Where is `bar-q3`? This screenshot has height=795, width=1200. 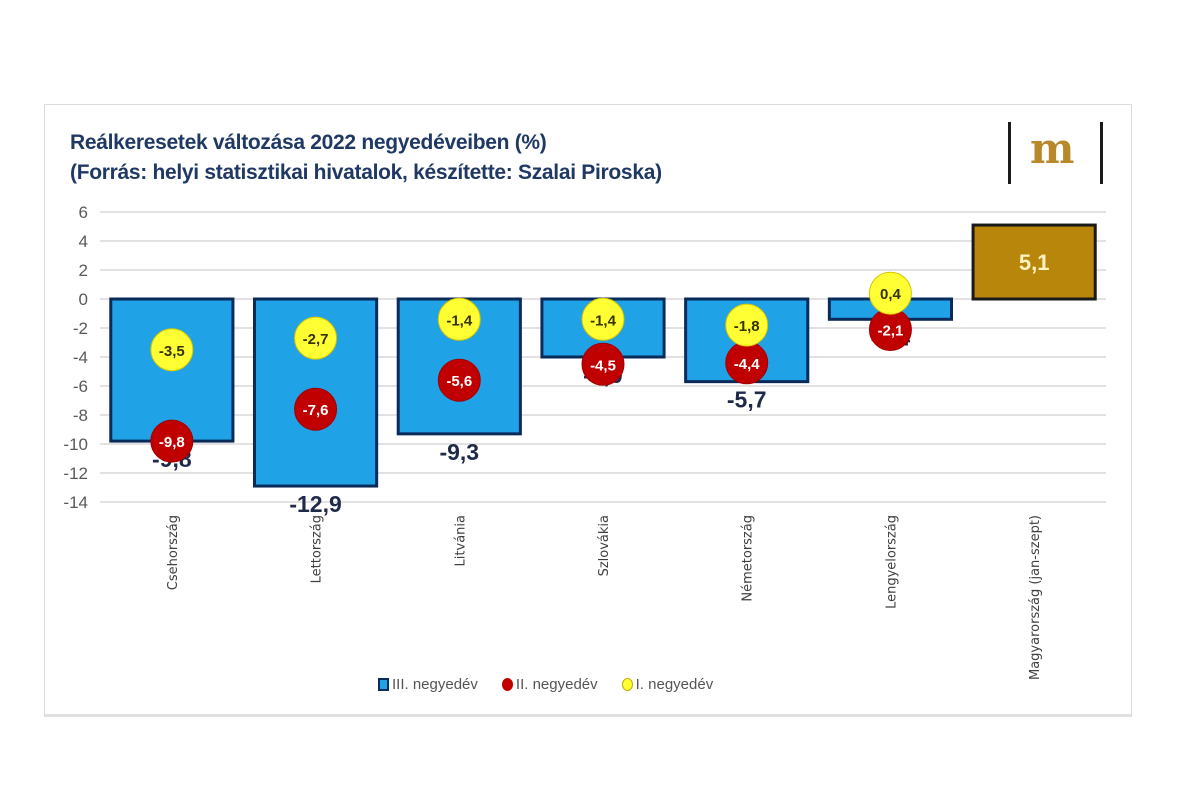
bar-q3 is located at coordinates (1034, 262).